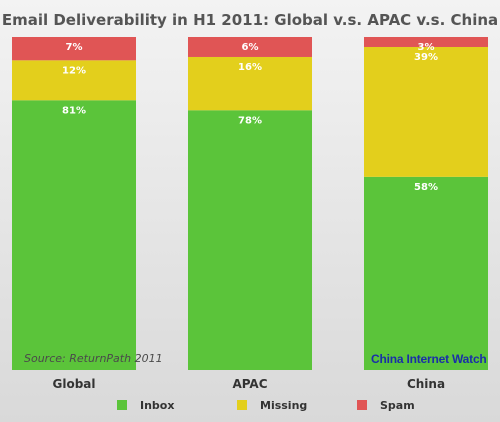 This screenshot has width=500, height=422. I want to click on source-note: Source: ReturnPath 2011, so click(93, 358).